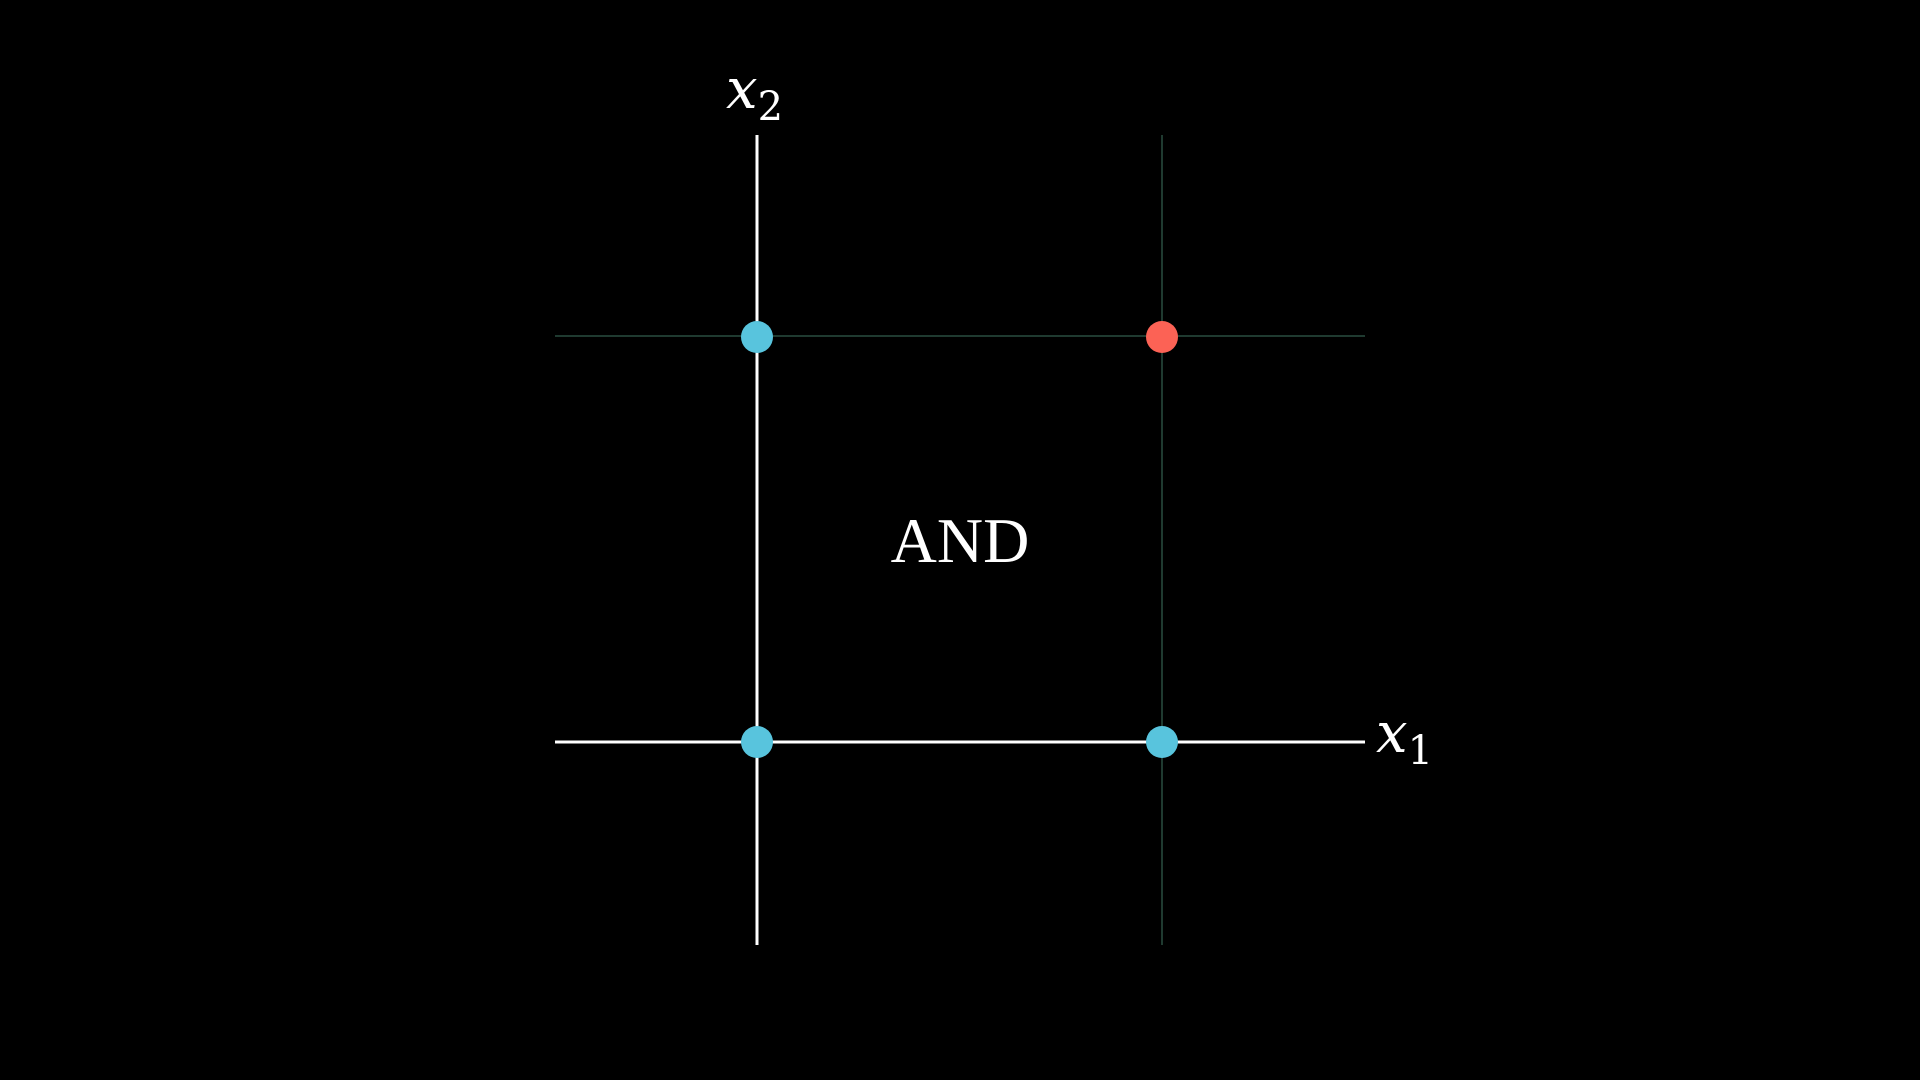  I want to click on points-layer, so click(959, 539).